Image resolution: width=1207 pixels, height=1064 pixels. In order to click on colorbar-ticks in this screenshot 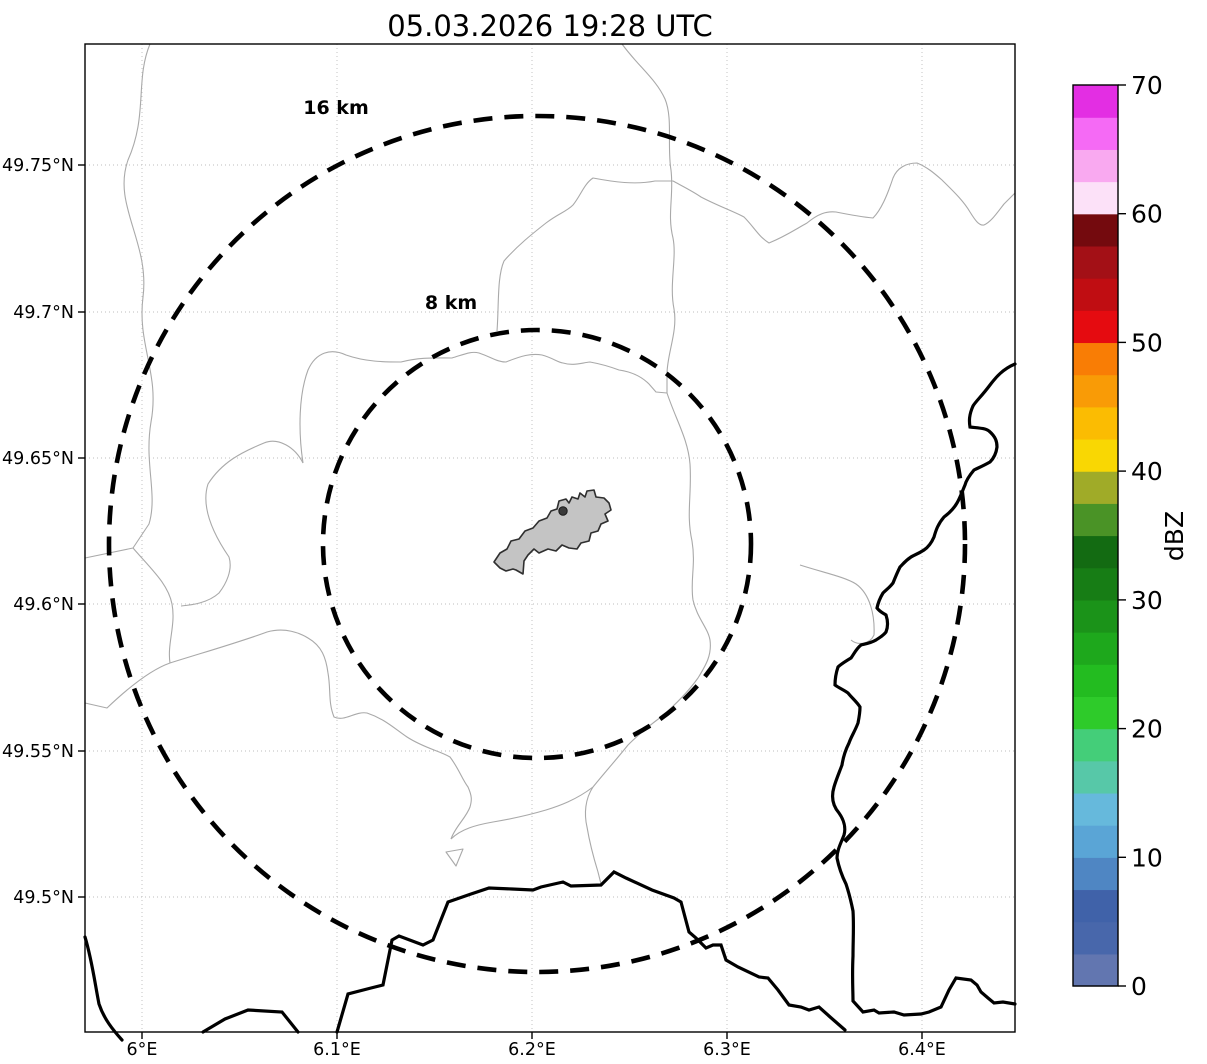, I will do `click(1122, 535)`.